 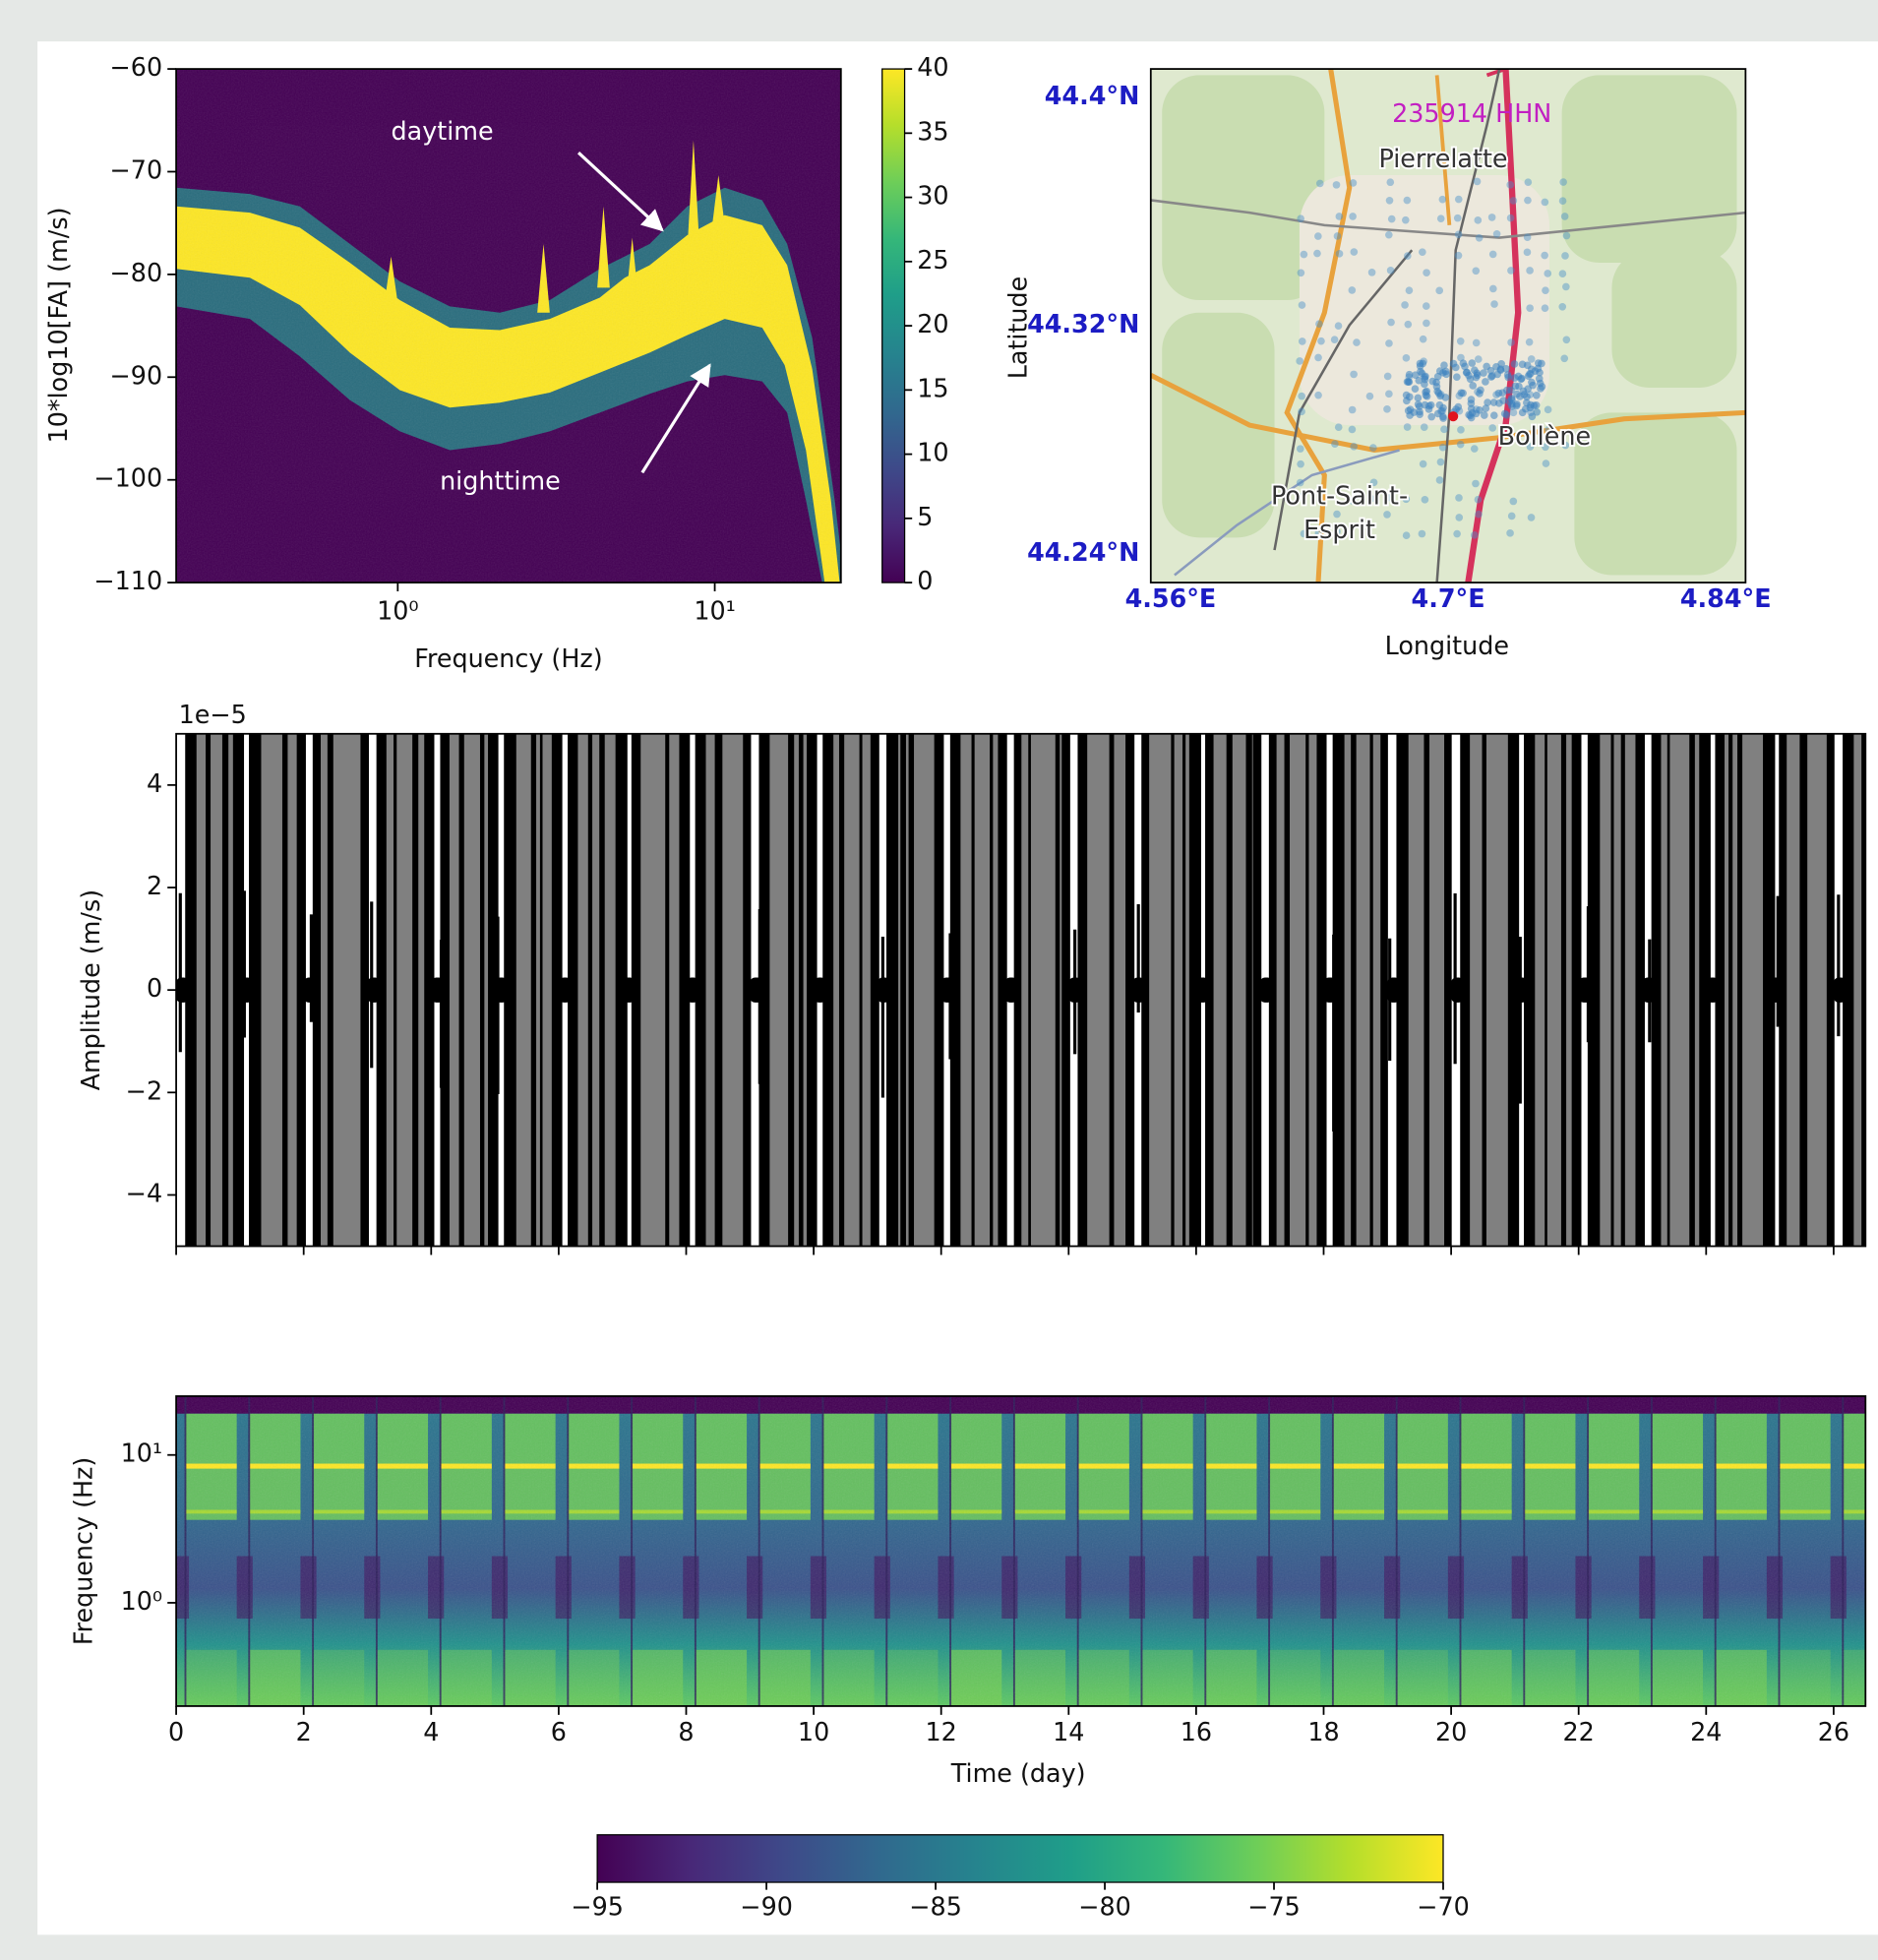 I want to click on x-tick-label: 0, so click(x=176, y=1731).